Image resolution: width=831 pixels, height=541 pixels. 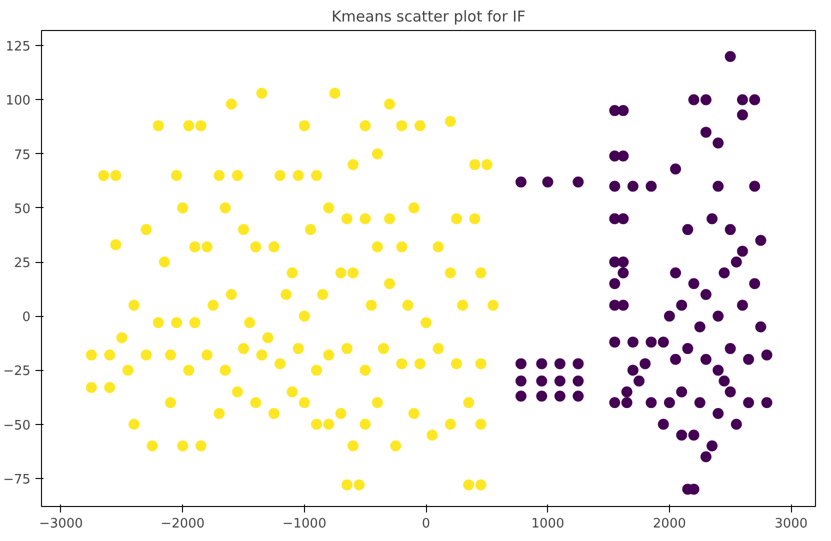 I want to click on y-tick-label: −50, so click(x=17, y=426).